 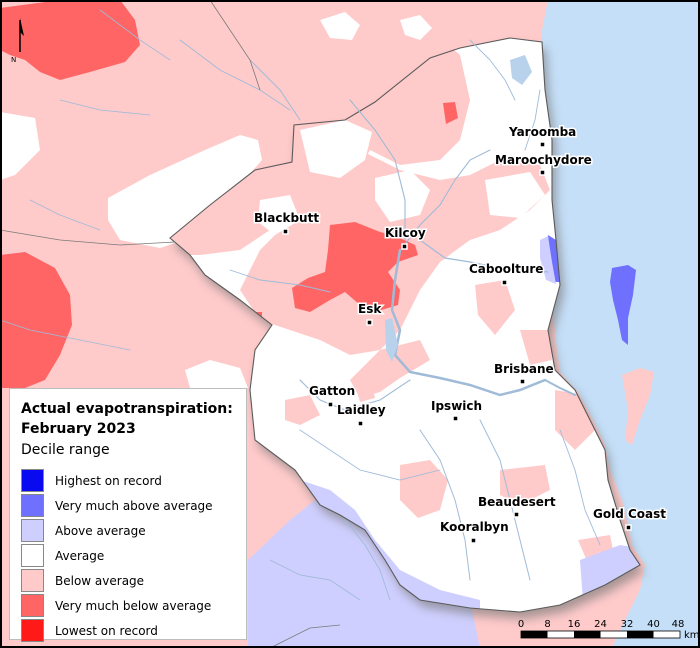 I want to click on map-title-line2: February 2023, so click(x=78, y=429).